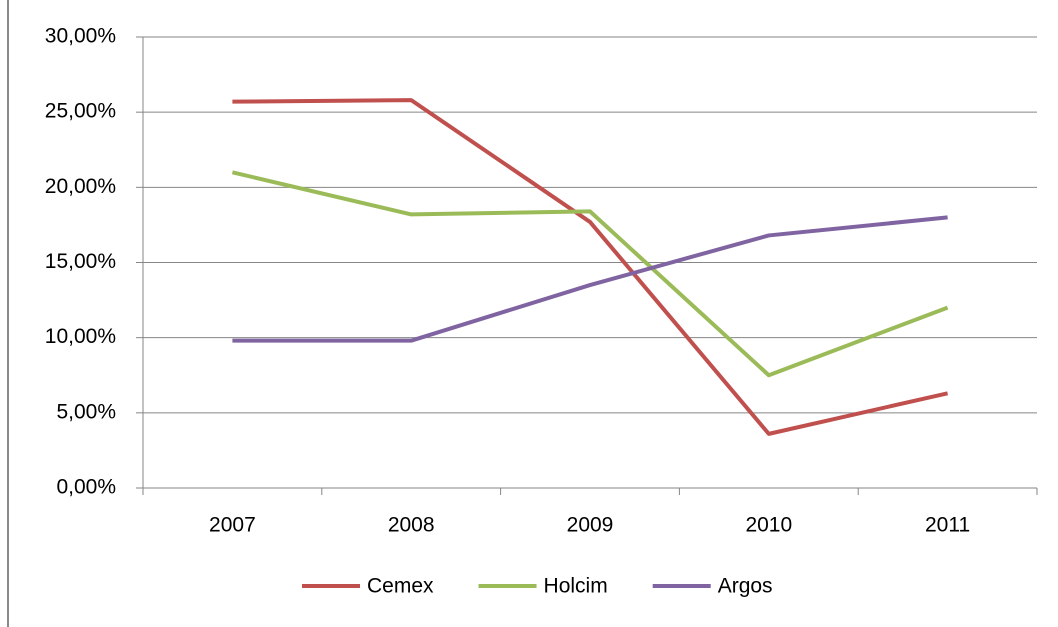 Image resolution: width=1058 pixels, height=627 pixels. Describe the element at coordinates (947, 525) in the screenshot. I see `x-tick-label: 2011` at that location.